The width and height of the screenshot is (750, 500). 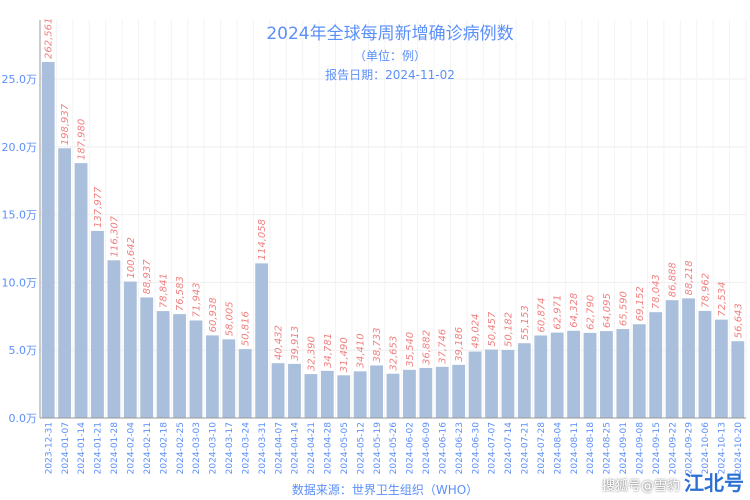 I want to click on x-tick-label: 2024-04-21, so click(x=312, y=448).